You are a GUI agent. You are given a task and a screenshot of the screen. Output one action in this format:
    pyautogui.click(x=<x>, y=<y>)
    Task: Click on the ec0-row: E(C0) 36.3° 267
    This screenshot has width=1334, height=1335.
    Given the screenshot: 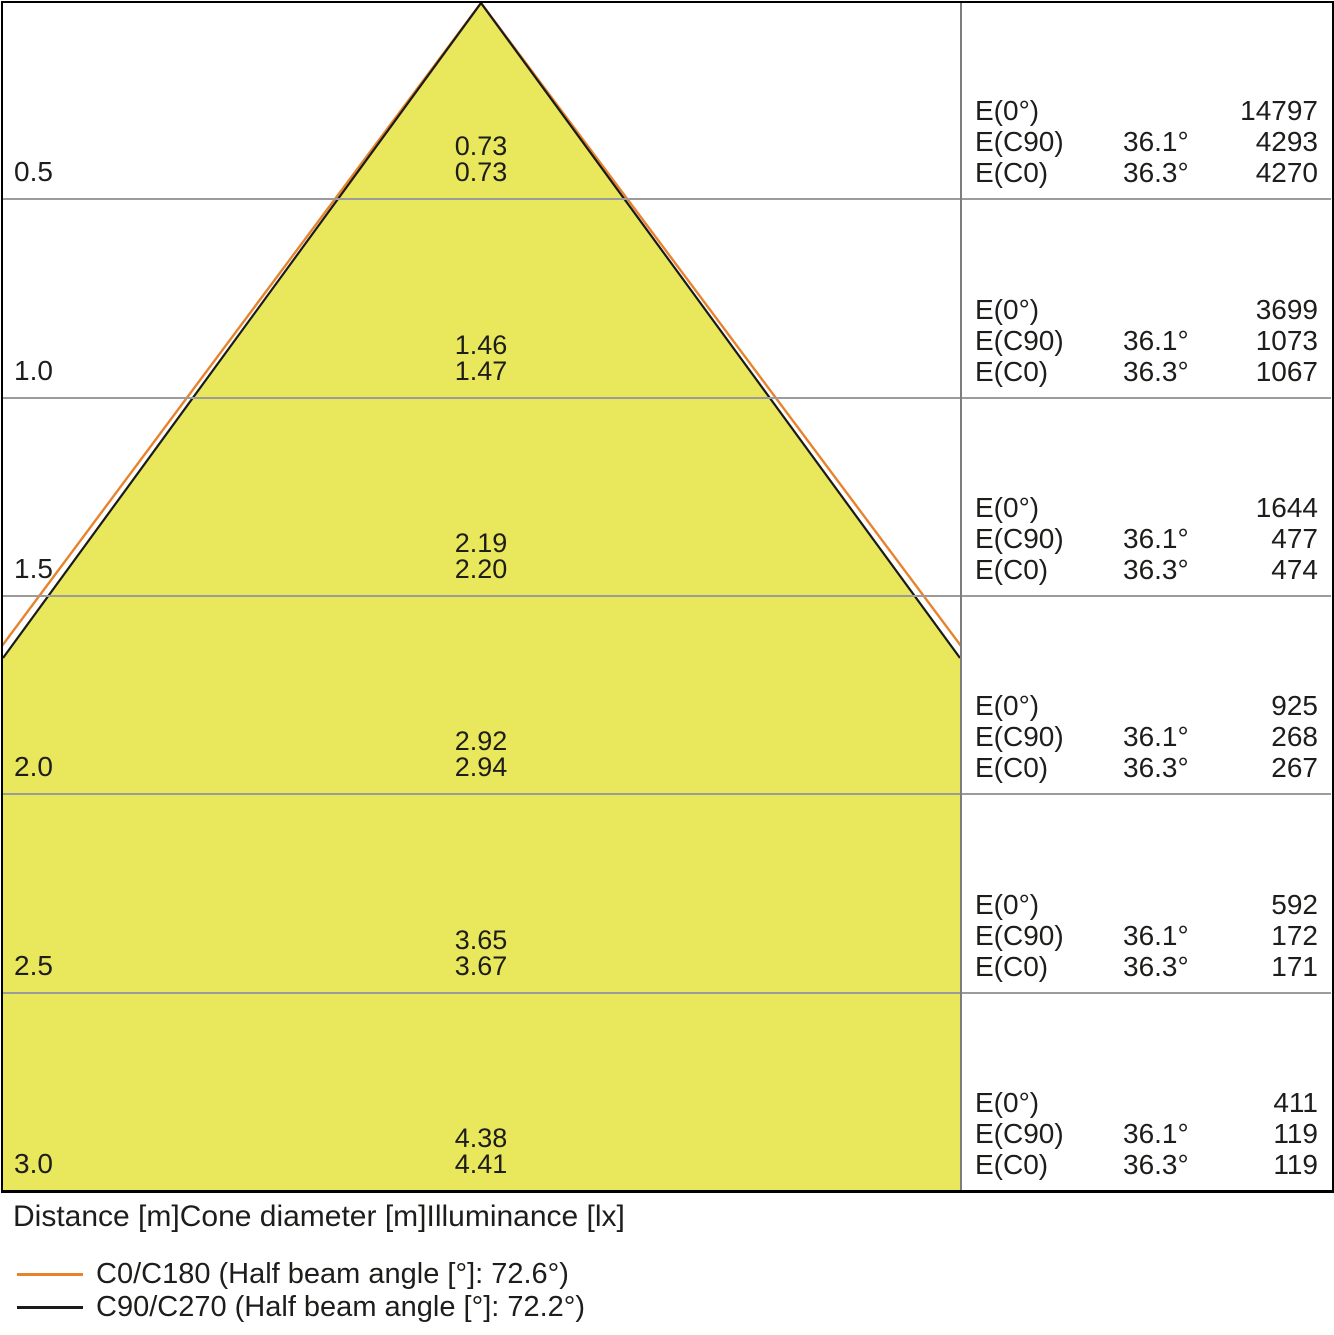 What is the action you would take?
    pyautogui.click(x=1146, y=767)
    